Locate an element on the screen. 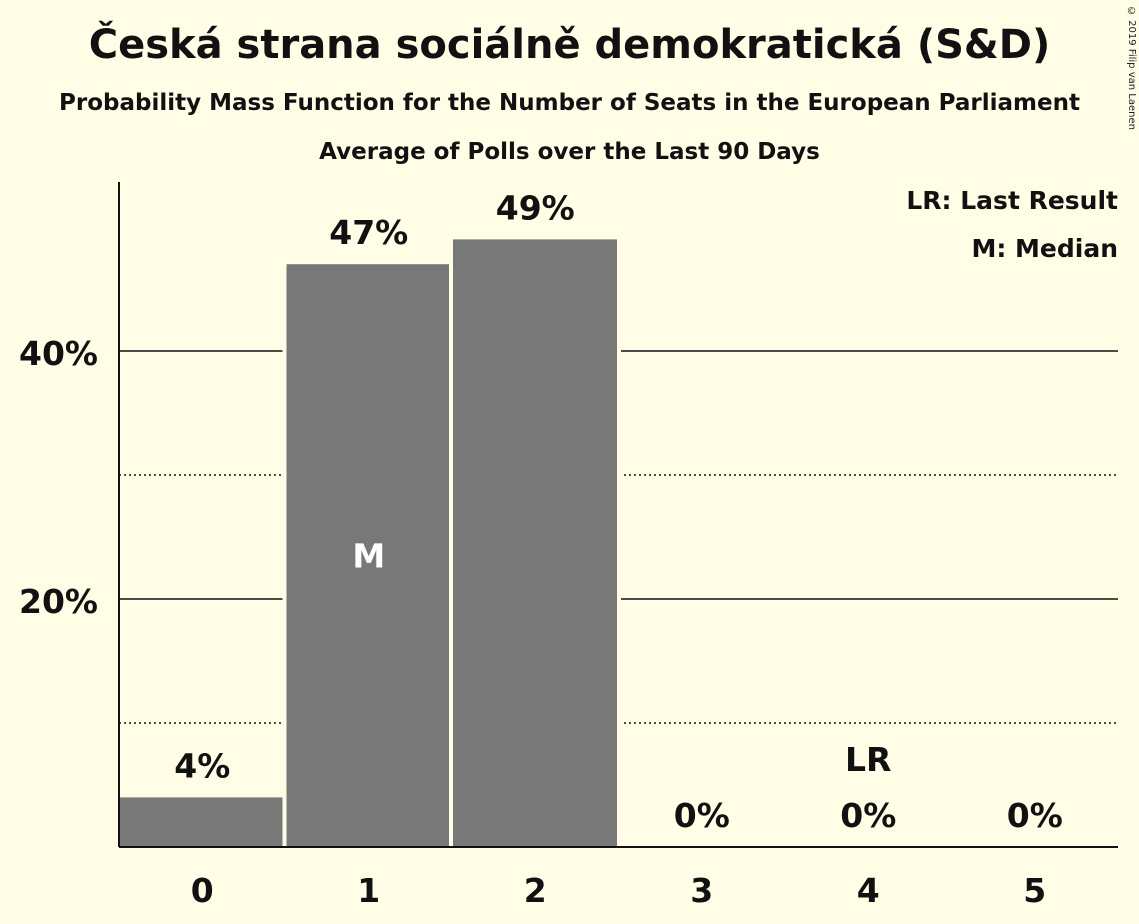 Image resolution: width=1139 pixels, height=924 pixels. copyright-notice: © 2019 Filip van Laenen is located at coordinates (1131, 68).